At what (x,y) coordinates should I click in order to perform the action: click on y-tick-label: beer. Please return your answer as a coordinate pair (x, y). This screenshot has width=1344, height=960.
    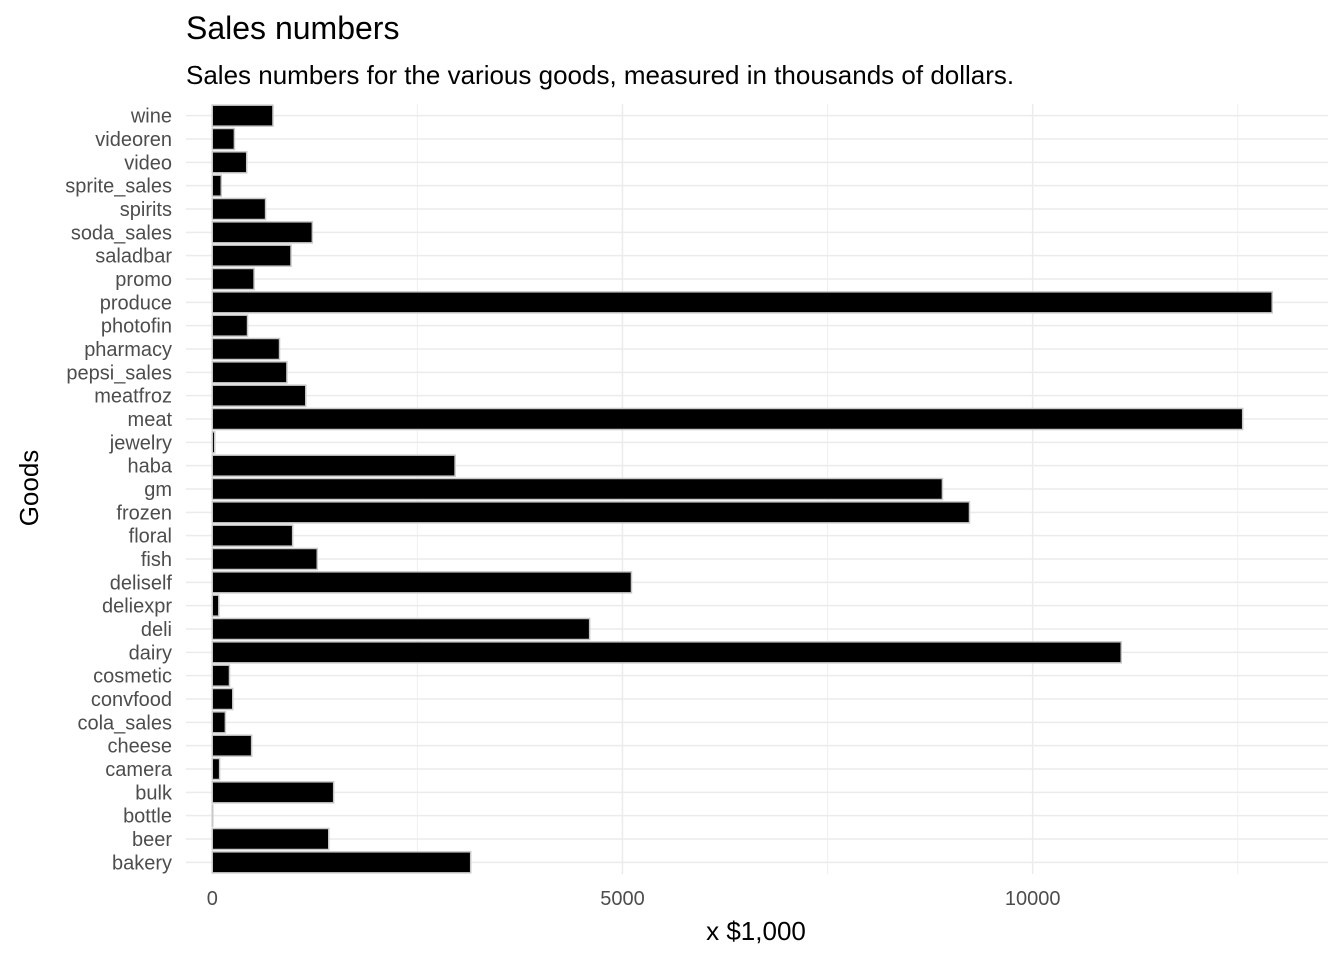
    Looking at the image, I should click on (152, 840).